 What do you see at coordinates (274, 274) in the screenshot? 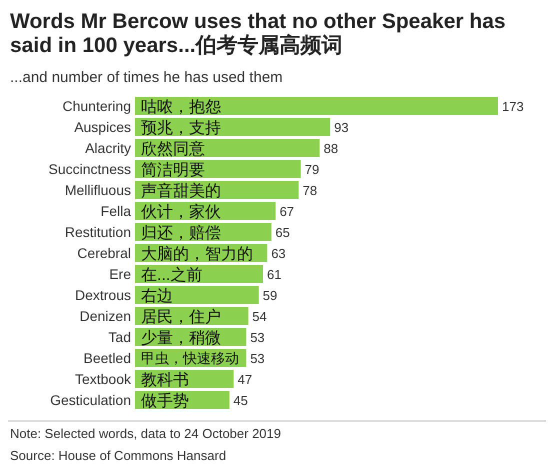
I see `data-label: 61` at bounding box center [274, 274].